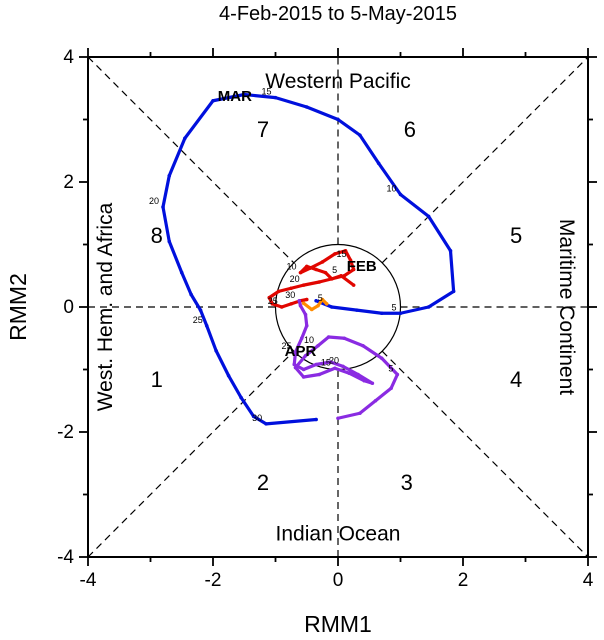  What do you see at coordinates (315, 302) in the screenshot?
I see `trajectory-may: 5` at bounding box center [315, 302].